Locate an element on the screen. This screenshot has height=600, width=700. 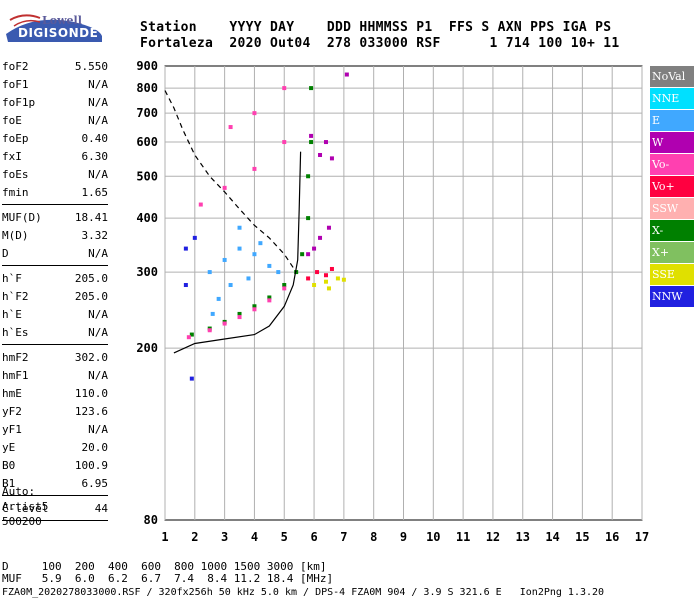
param-row: yF1 N/A is located at coordinates (55, 430).